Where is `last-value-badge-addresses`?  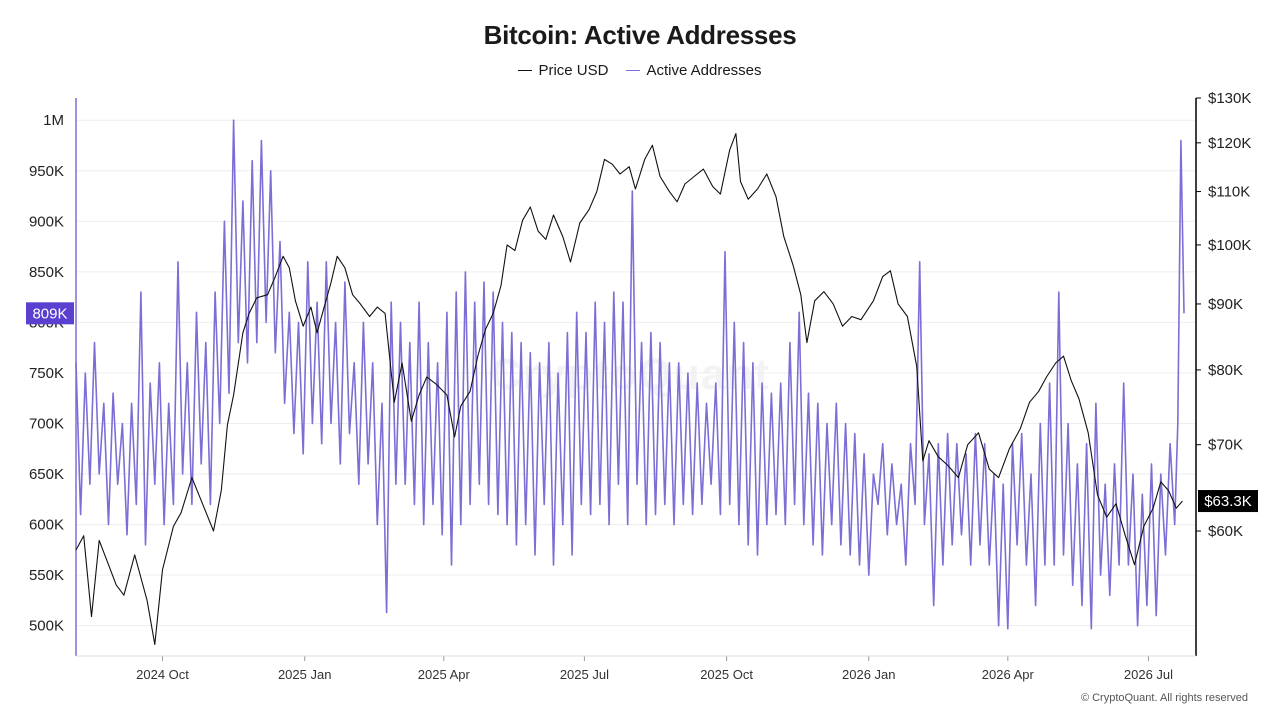
last-value-badge-addresses is located at coordinates (50, 313).